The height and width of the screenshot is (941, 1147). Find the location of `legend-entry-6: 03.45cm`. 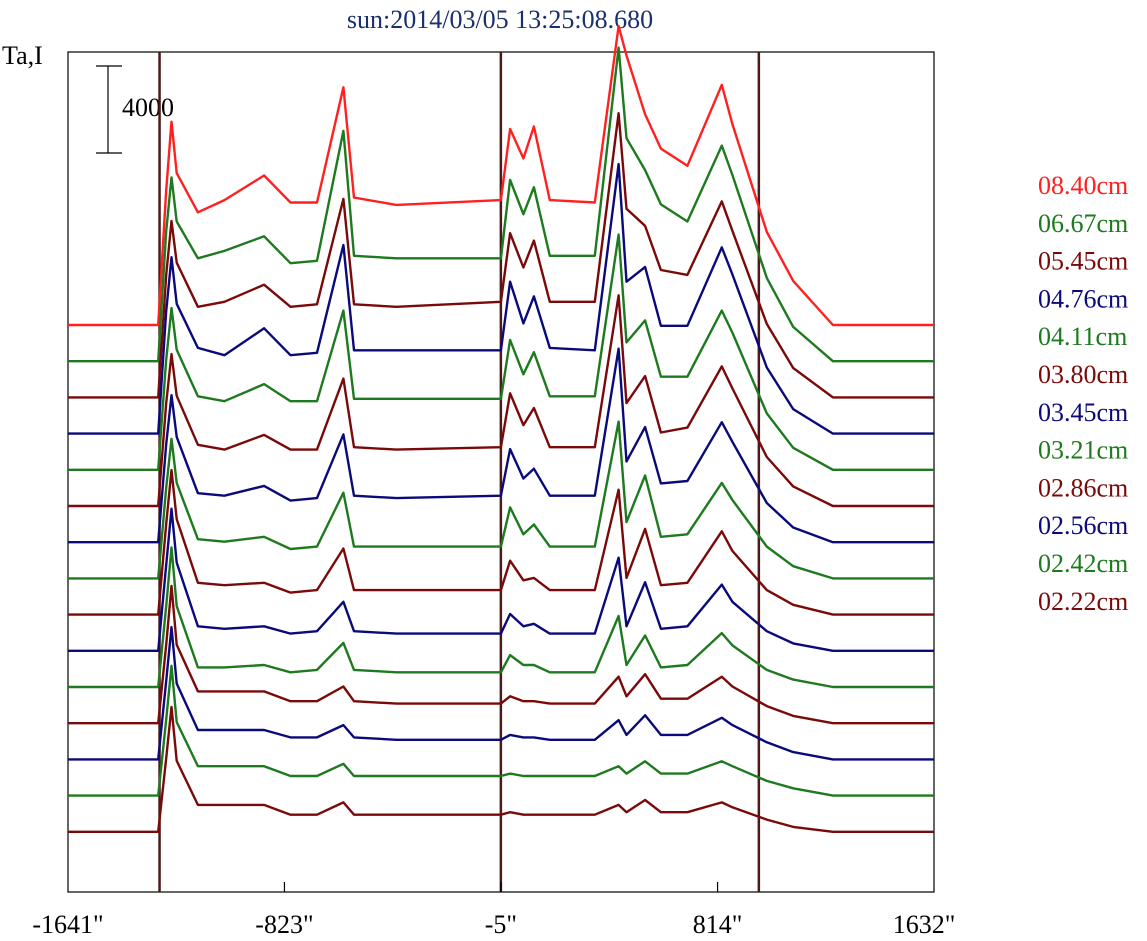

legend-entry-6: 03.45cm is located at coordinates (1083, 412).